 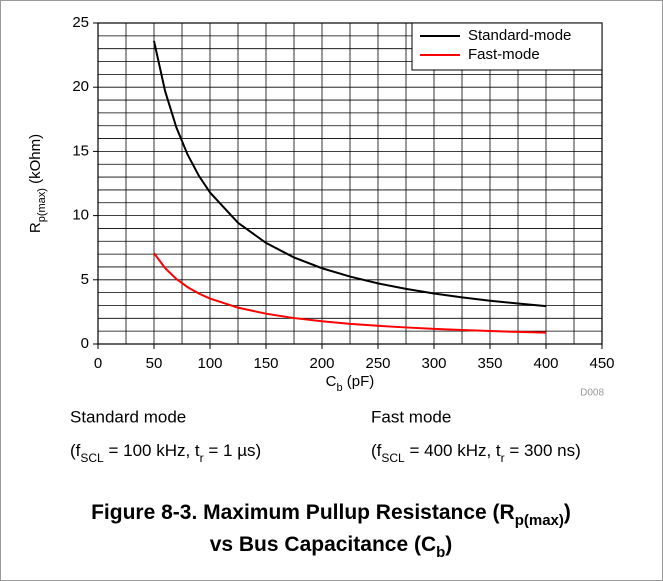 What do you see at coordinates (128, 416) in the screenshot?
I see `note-heading: Standard mode` at bounding box center [128, 416].